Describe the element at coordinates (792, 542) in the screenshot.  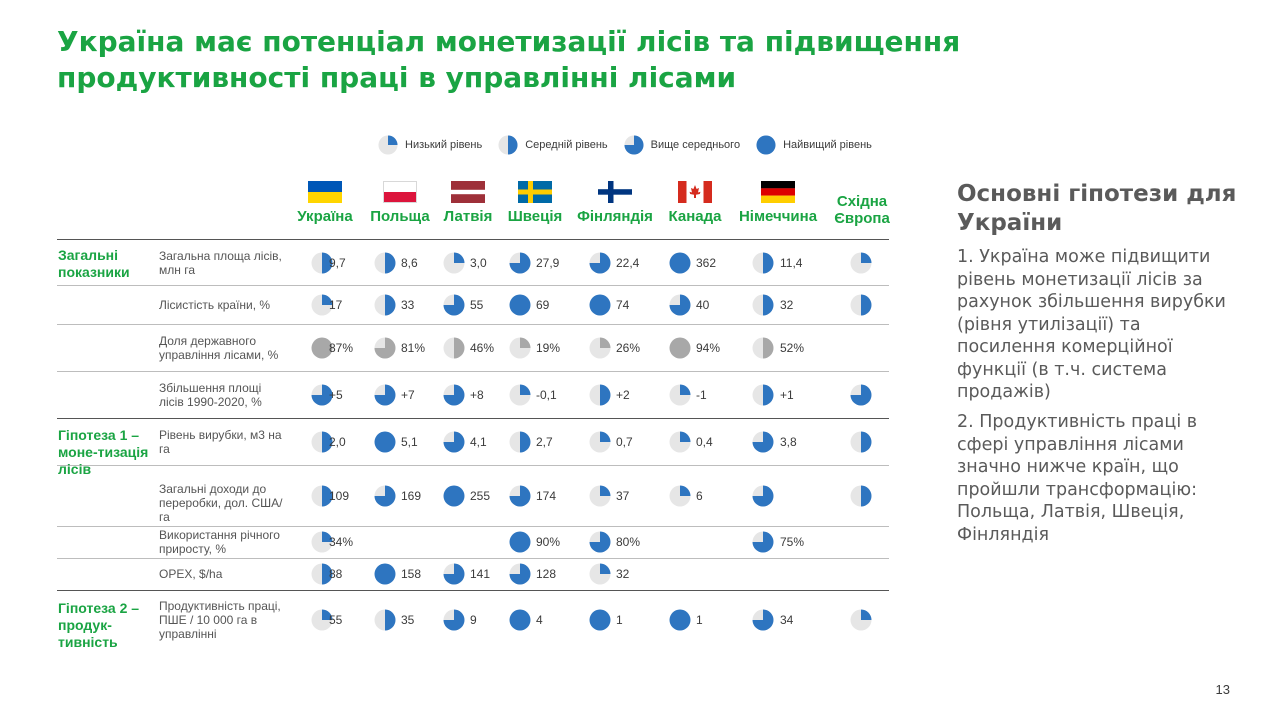
I see `cell-value: 75%` at that location.